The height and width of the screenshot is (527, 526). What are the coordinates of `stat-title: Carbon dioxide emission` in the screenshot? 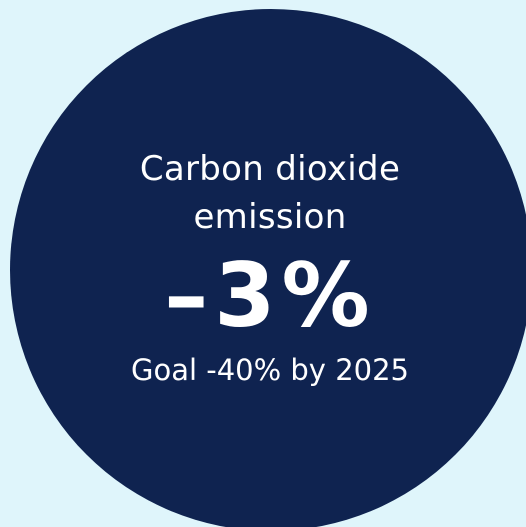 It's located at (270, 193).